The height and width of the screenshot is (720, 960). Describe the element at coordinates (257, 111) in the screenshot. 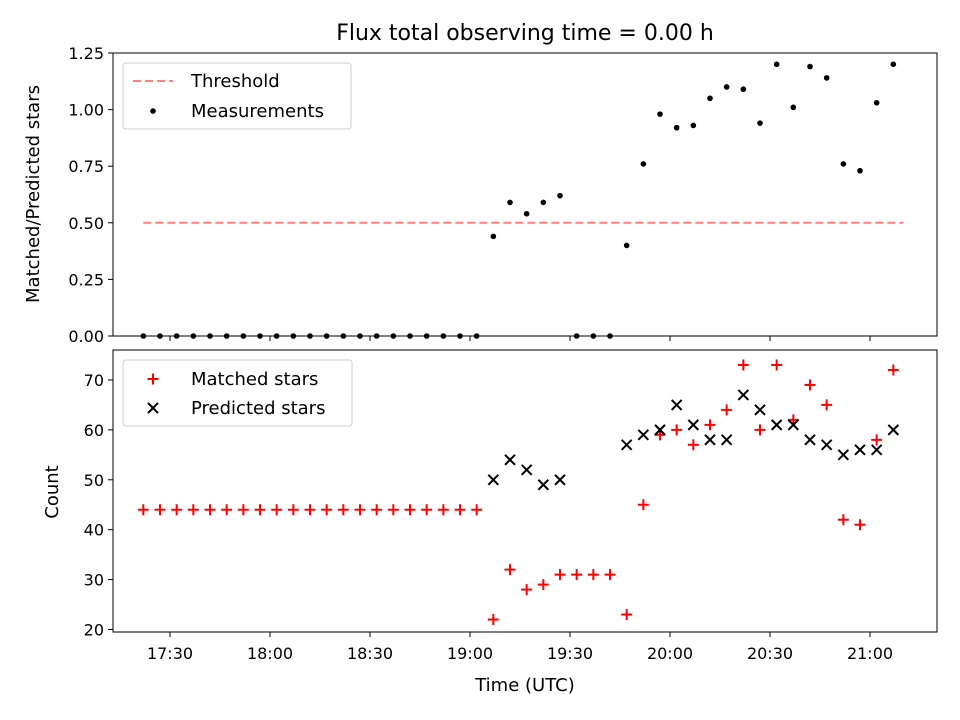

I see `measurement-legend-label: Measurements` at that location.